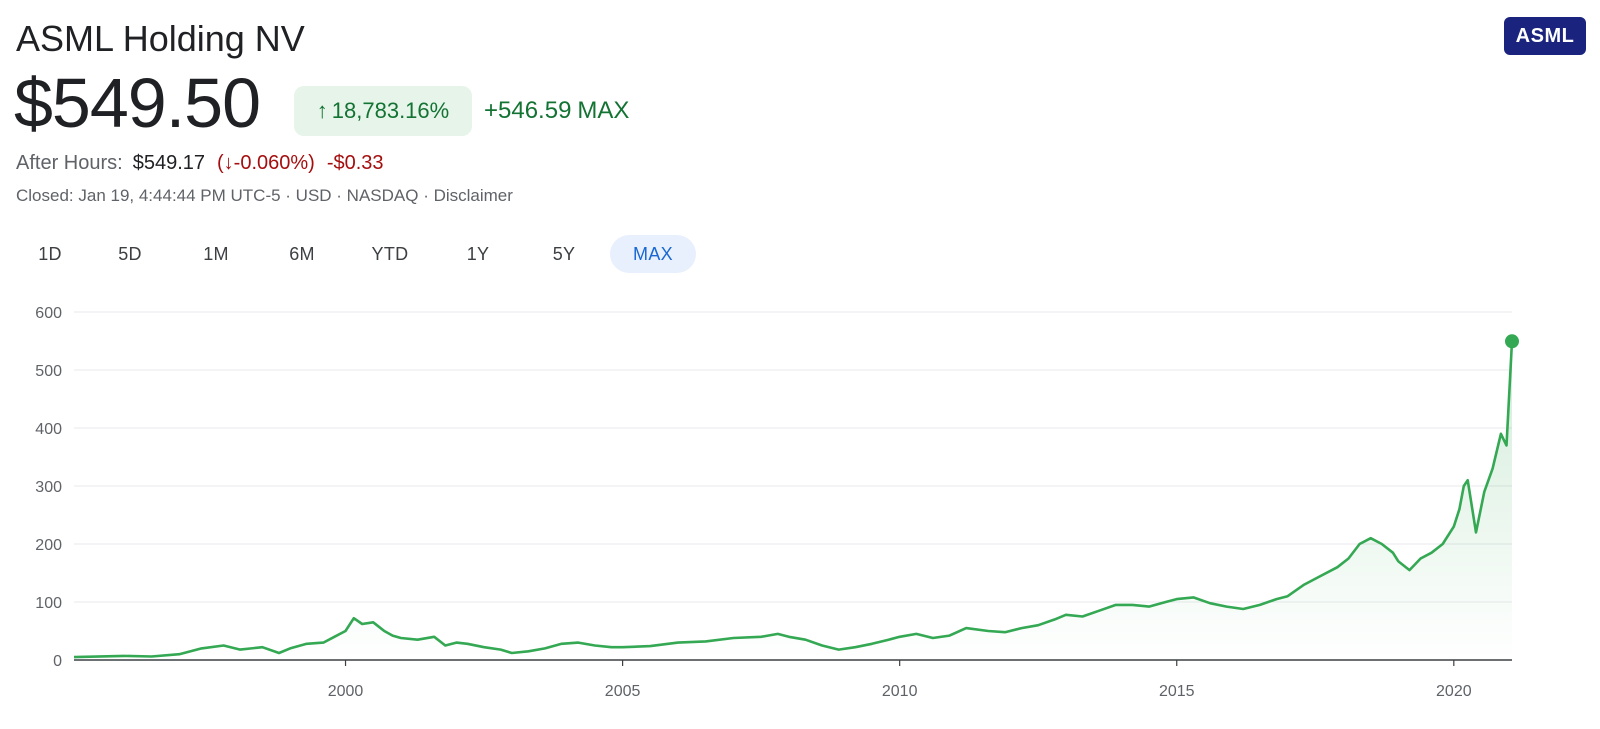  What do you see at coordinates (478, 253) in the screenshot?
I see `range-button-1y: 1Y` at bounding box center [478, 253].